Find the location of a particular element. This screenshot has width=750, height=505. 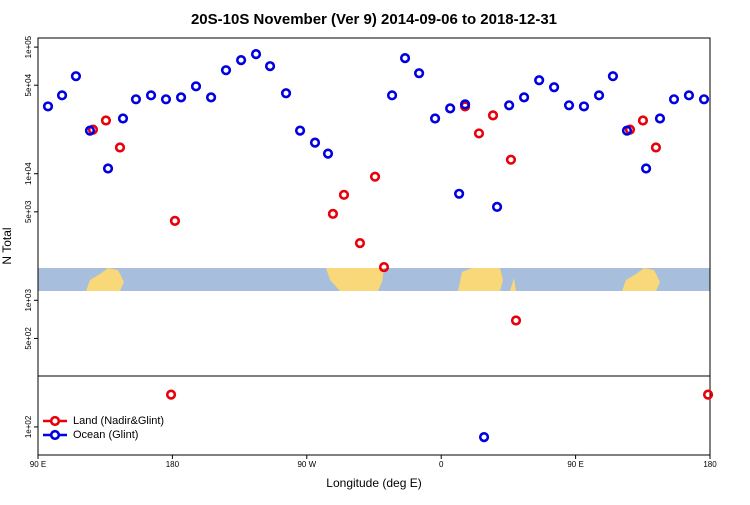

y-tick-label: 1e+03 is located at coordinates (28, 300).